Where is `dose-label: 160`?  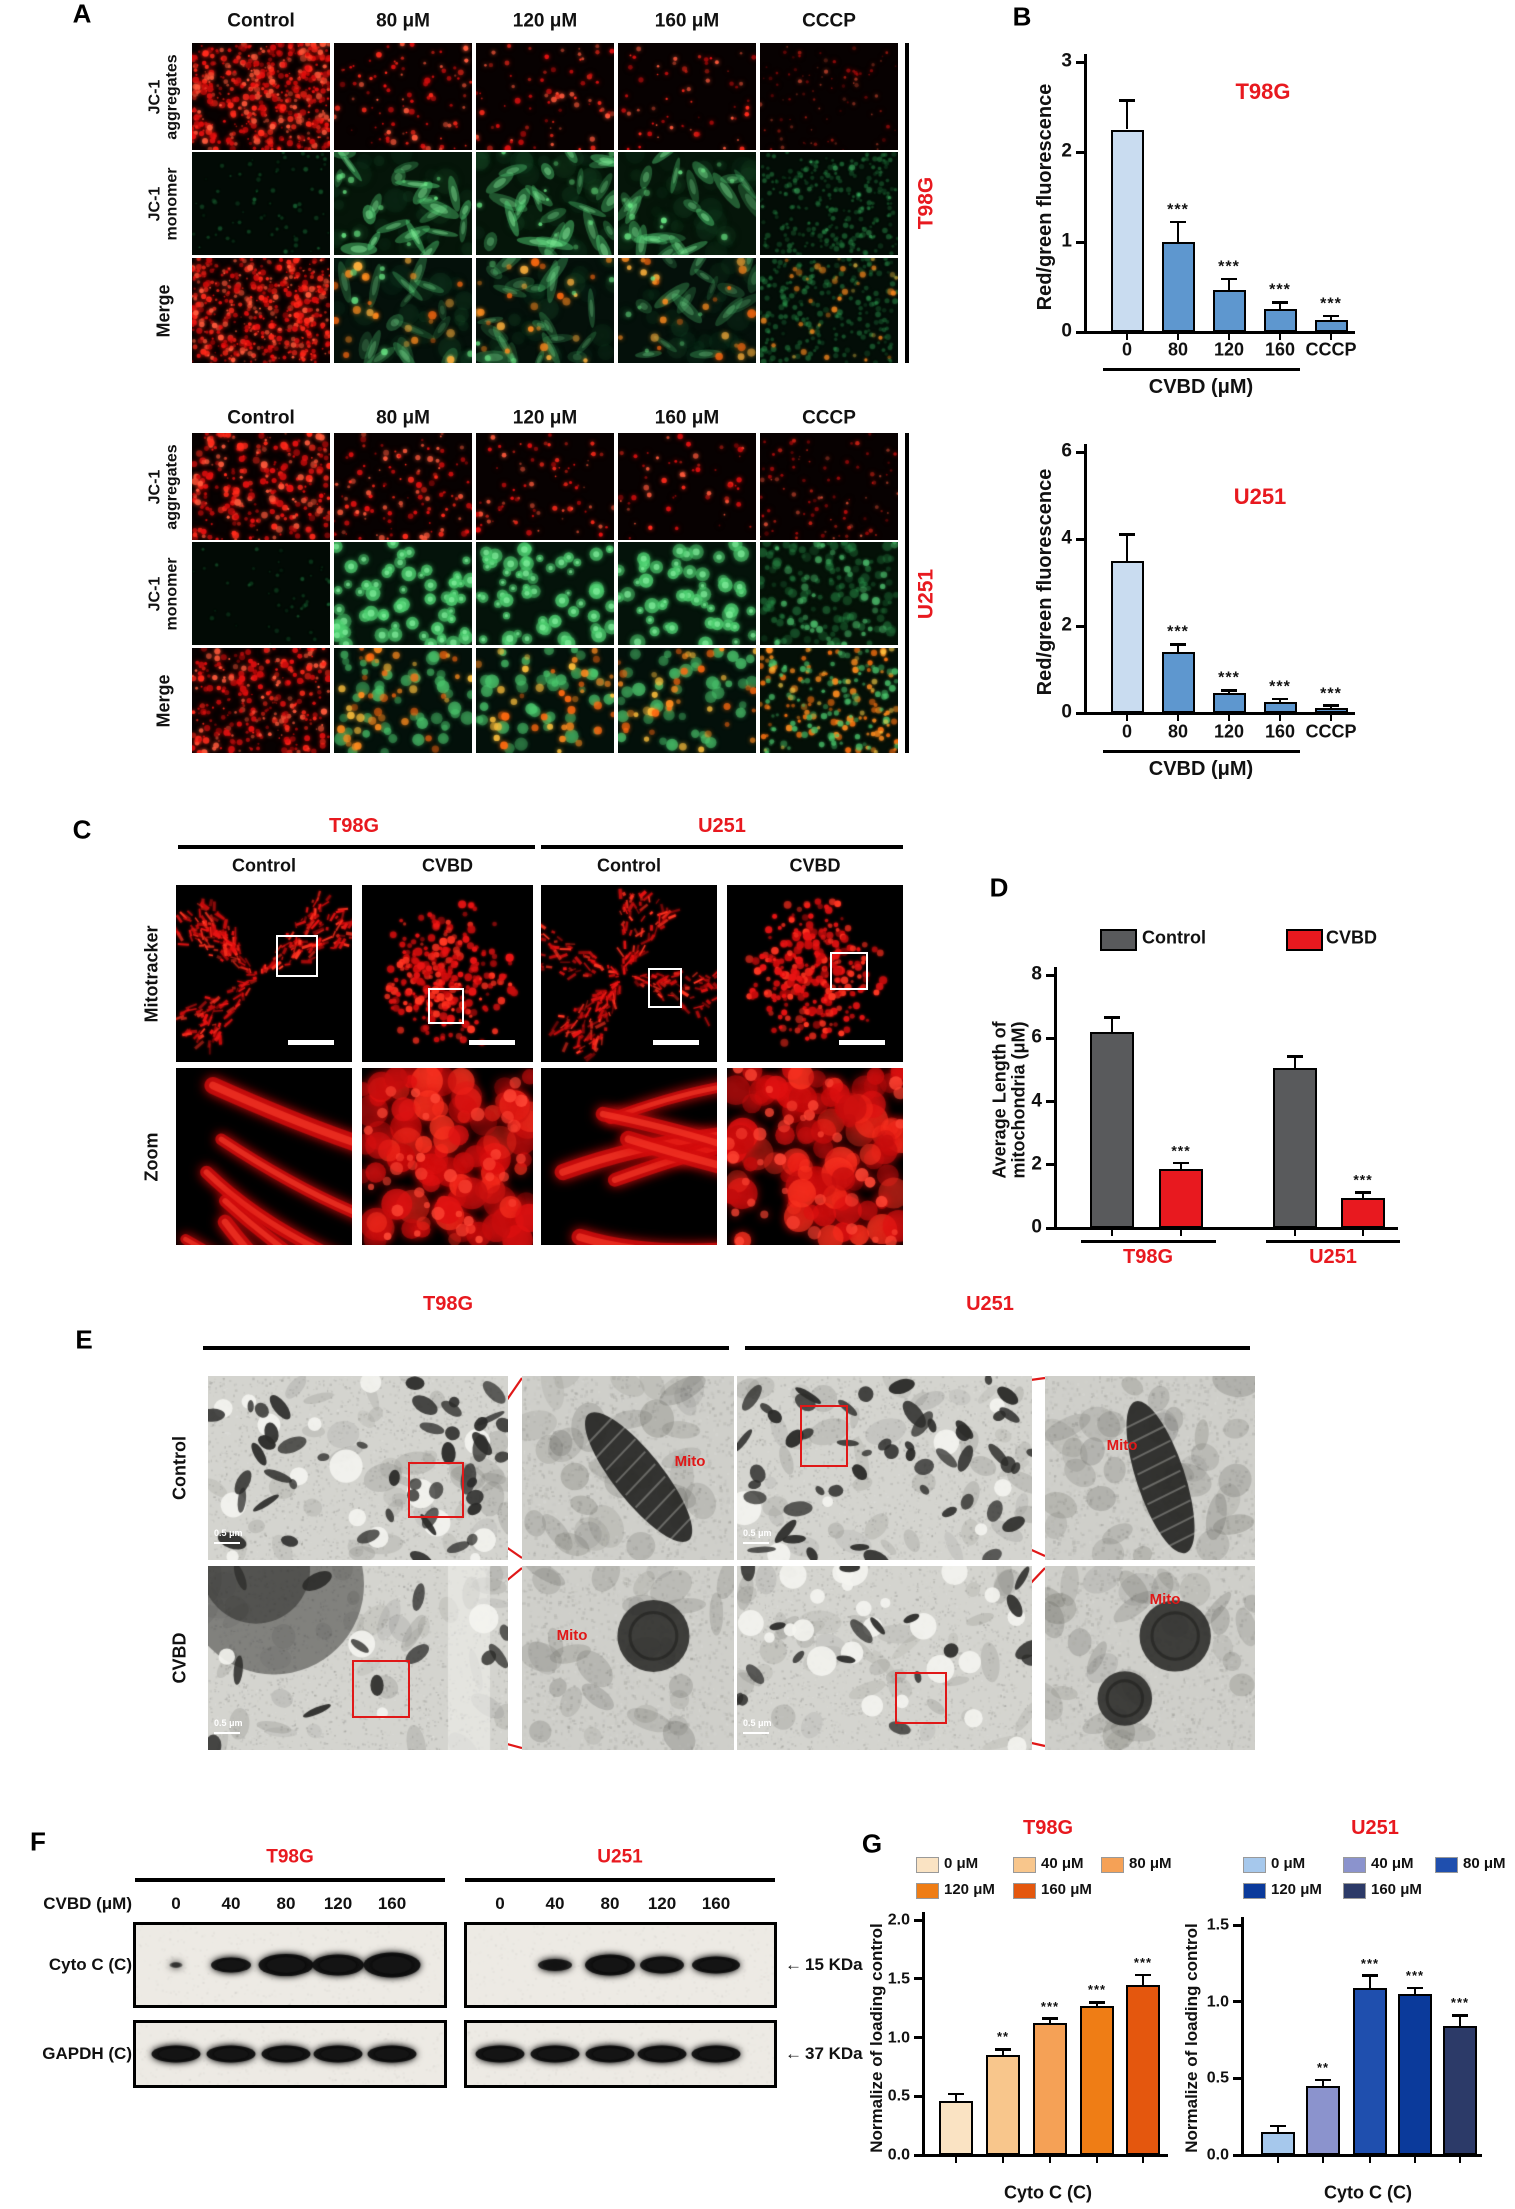 dose-label: 160 is located at coordinates (392, 1903).